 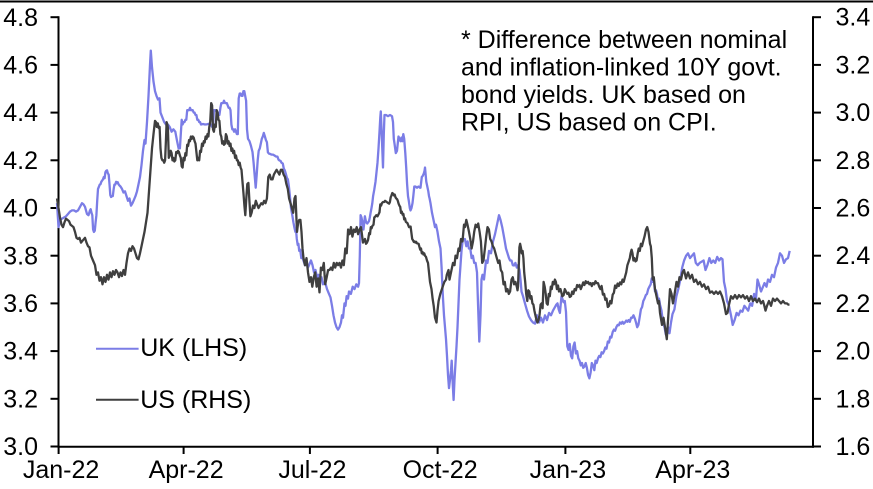 I want to click on svg-text: 4.4, so click(x=20, y=113).